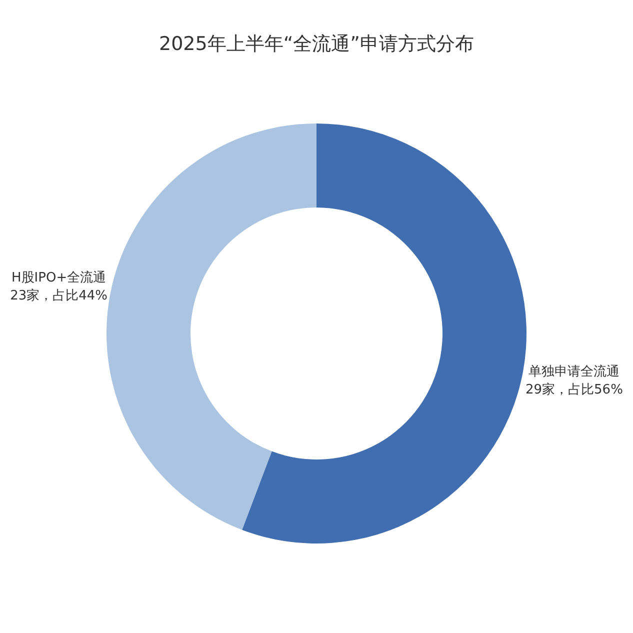  Describe the element at coordinates (574, 390) in the screenshot. I see `data-label: 29家，占比56%` at that location.